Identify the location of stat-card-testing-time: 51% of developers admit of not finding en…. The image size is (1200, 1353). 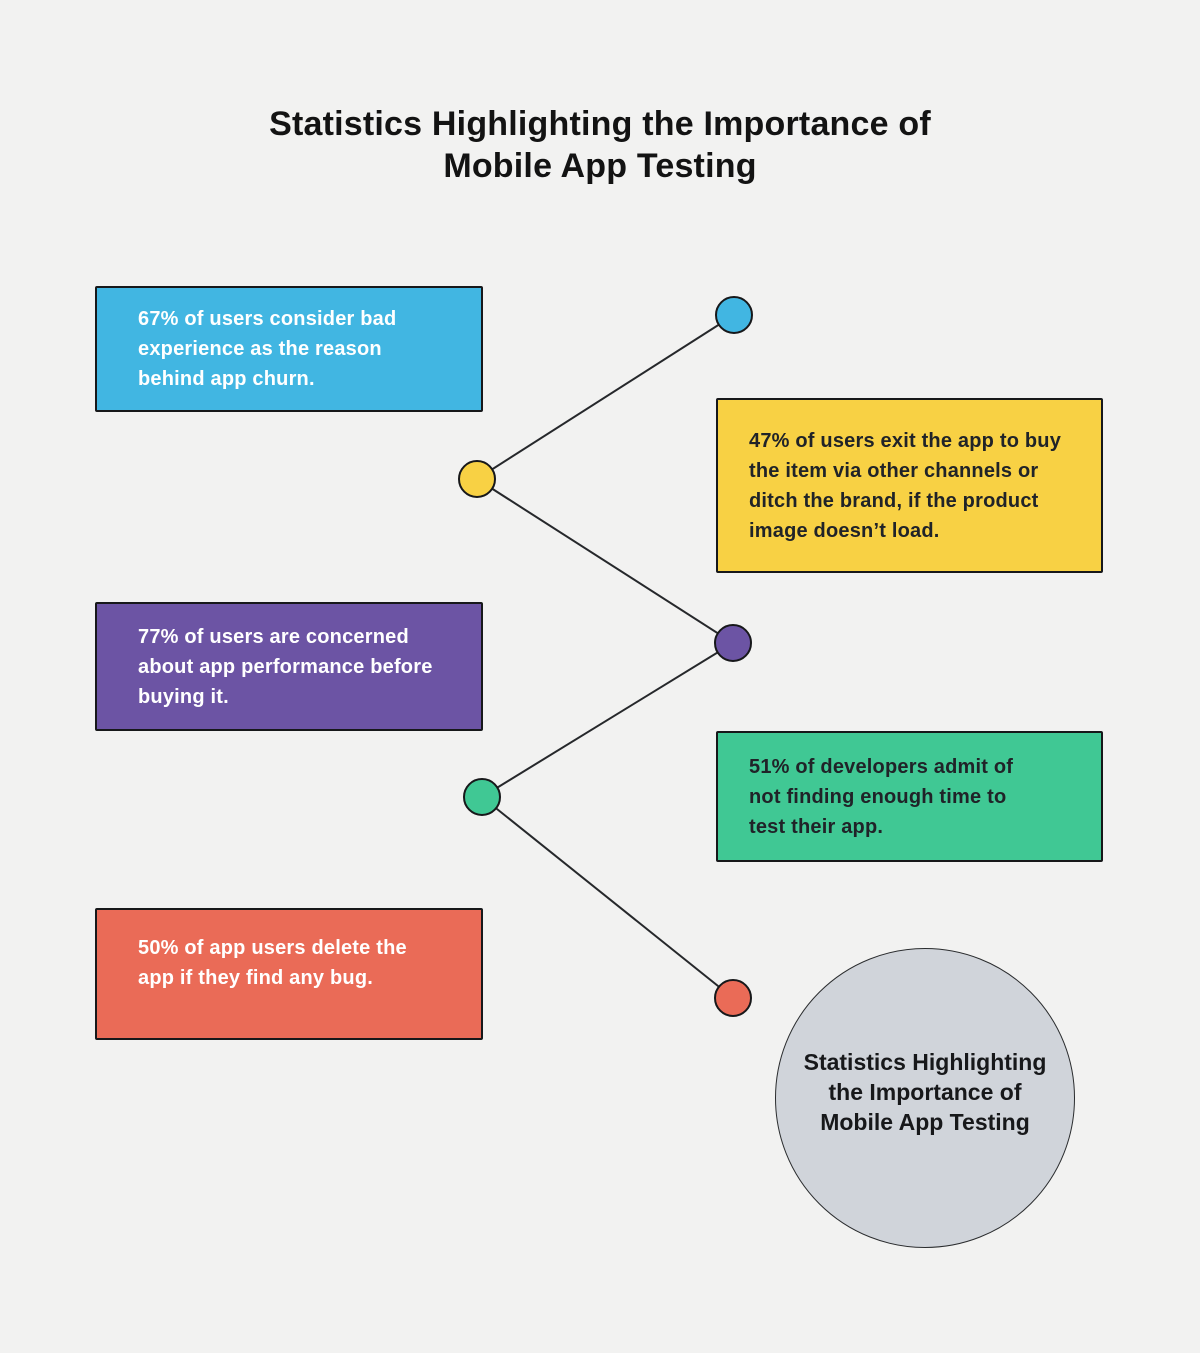
(909, 796).